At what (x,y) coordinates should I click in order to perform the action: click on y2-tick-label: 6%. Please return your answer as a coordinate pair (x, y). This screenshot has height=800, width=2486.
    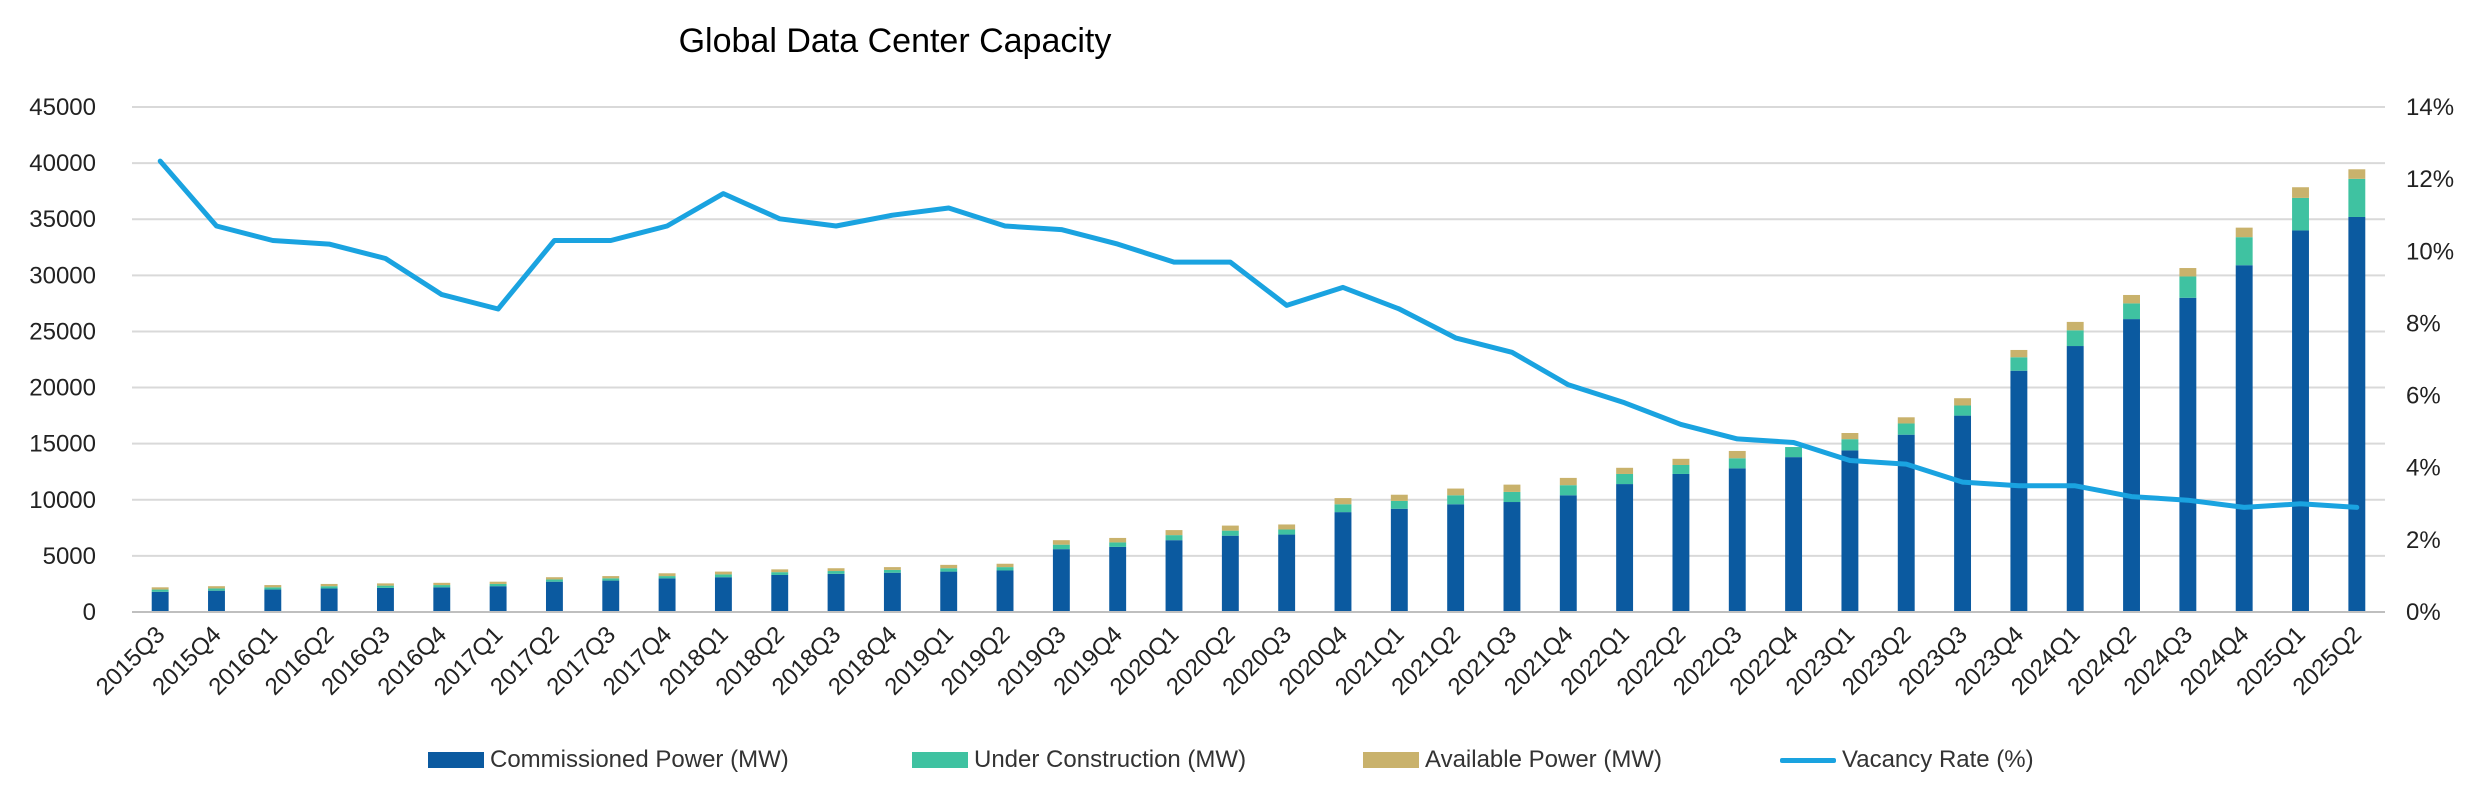
    Looking at the image, I should click on (2423, 396).